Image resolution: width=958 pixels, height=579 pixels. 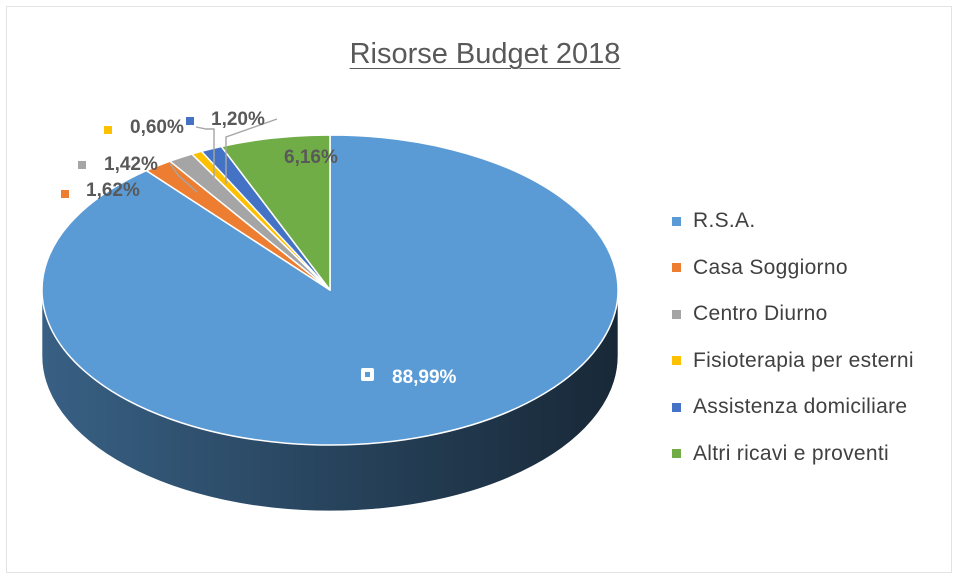 What do you see at coordinates (238, 119) in the screenshot?
I see `data-label-4: 1,20%` at bounding box center [238, 119].